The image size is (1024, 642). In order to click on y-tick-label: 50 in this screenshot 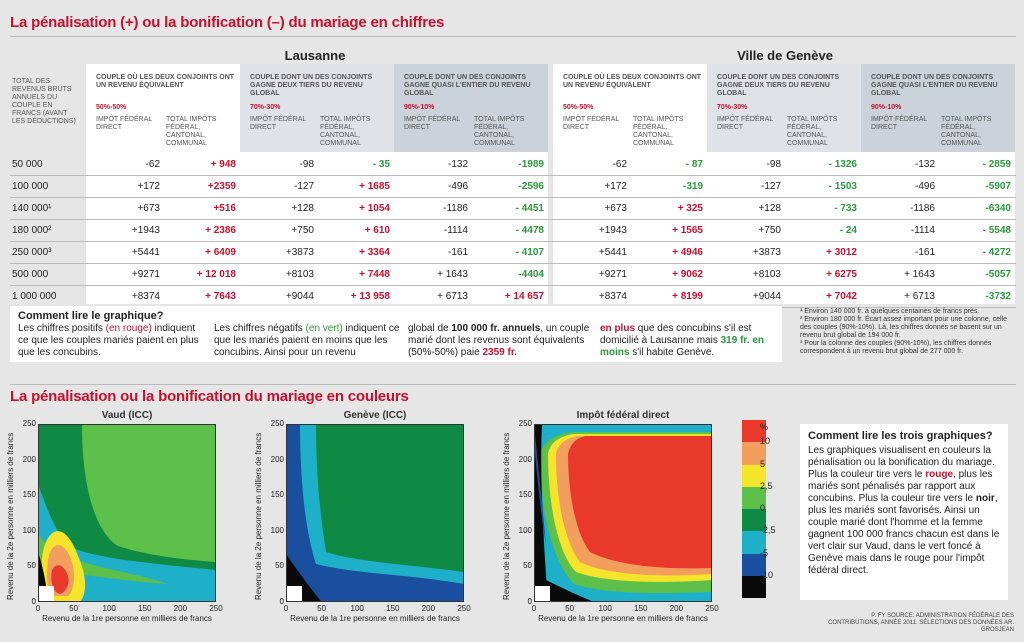, I will do `click(527, 566)`.